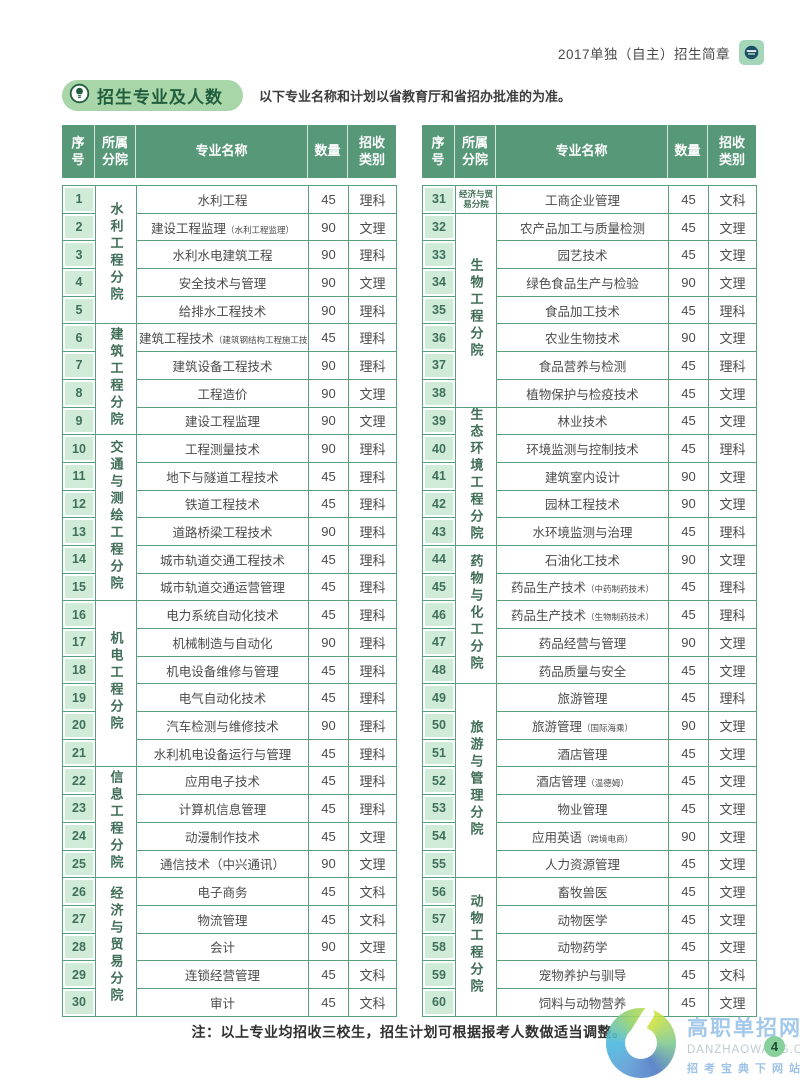 Image resolution: width=800 pixels, height=1086 pixels. What do you see at coordinates (229, 642) in the screenshot?
I see `table-row: 17 机械制造与自动化 90 理科` at bounding box center [229, 642].